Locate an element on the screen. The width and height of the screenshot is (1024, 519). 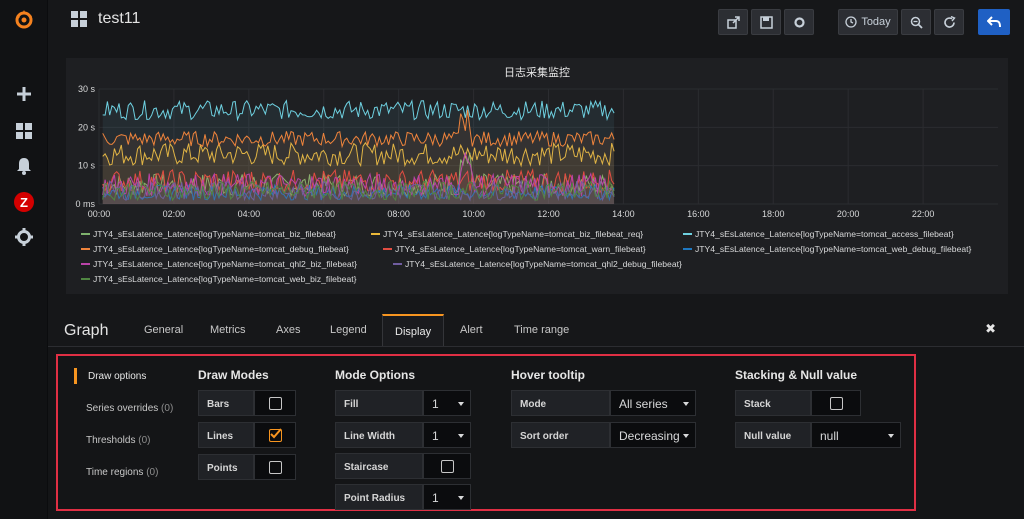
lines-checkbox is located at coordinates (275, 435).